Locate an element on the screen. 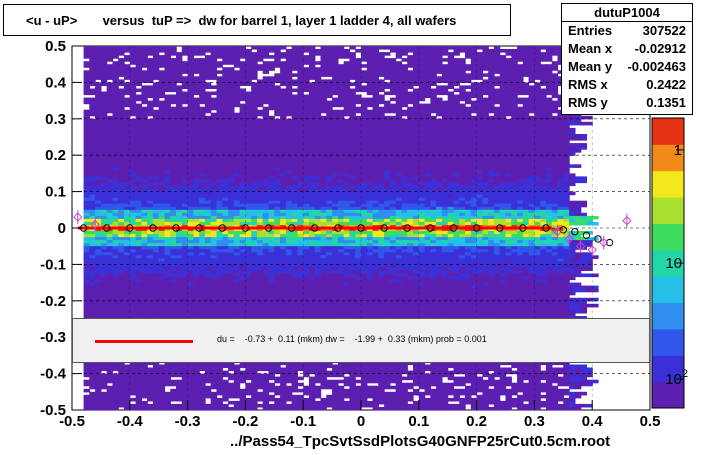 The image size is (721, 455). stats-value: -0.002463 is located at coordinates (656, 66).